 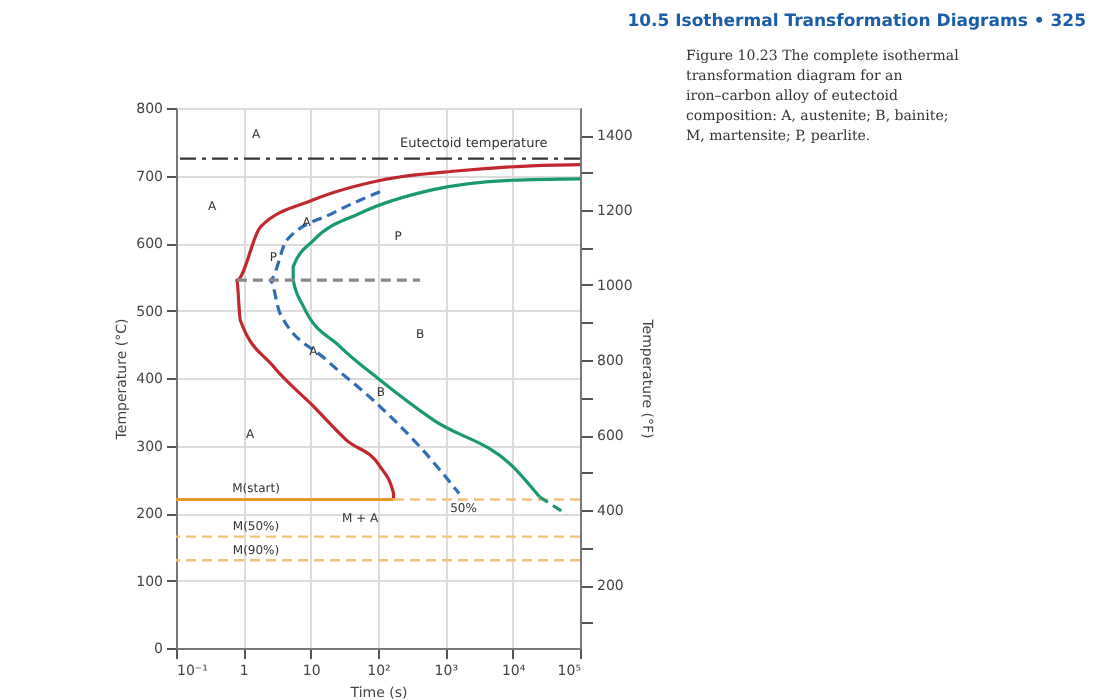 I want to click on text: 10.5 Isothermal Transformation Diagrams • 325, so click(x=857, y=22).